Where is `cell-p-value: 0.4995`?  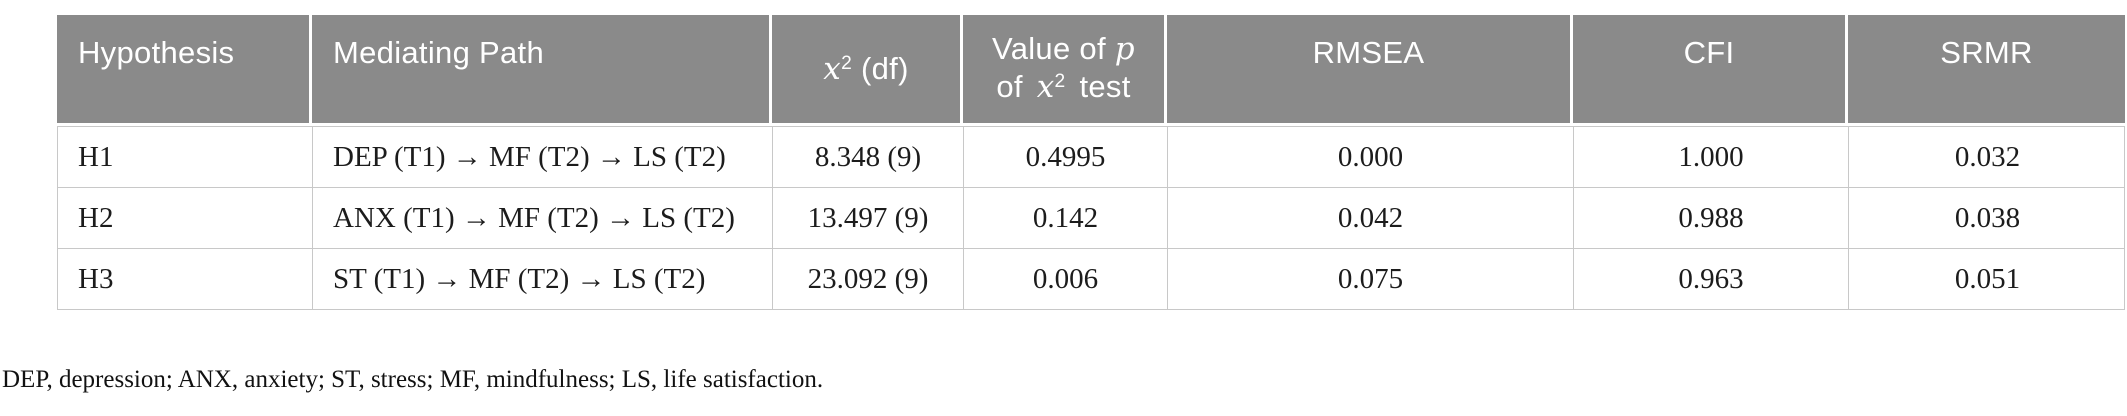 cell-p-value: 0.4995 is located at coordinates (1066, 157).